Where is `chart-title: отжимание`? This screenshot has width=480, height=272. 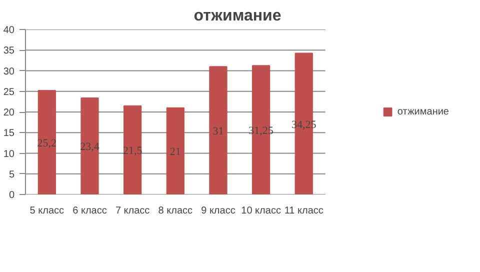 chart-title: отжимание is located at coordinates (238, 16).